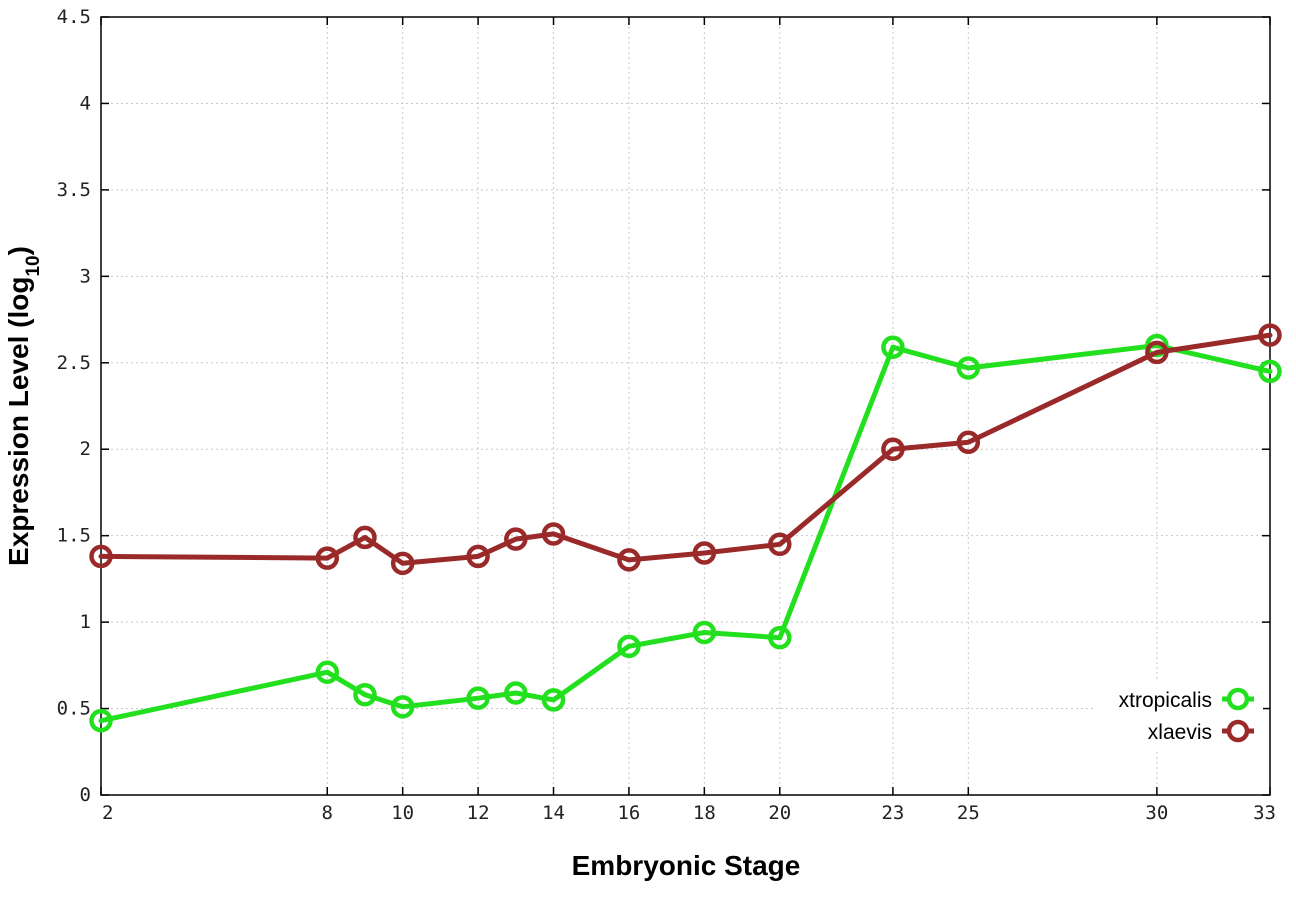 The image size is (1296, 907). I want to click on legend-label-xtropicalis: xtropicalis, so click(1165, 700).